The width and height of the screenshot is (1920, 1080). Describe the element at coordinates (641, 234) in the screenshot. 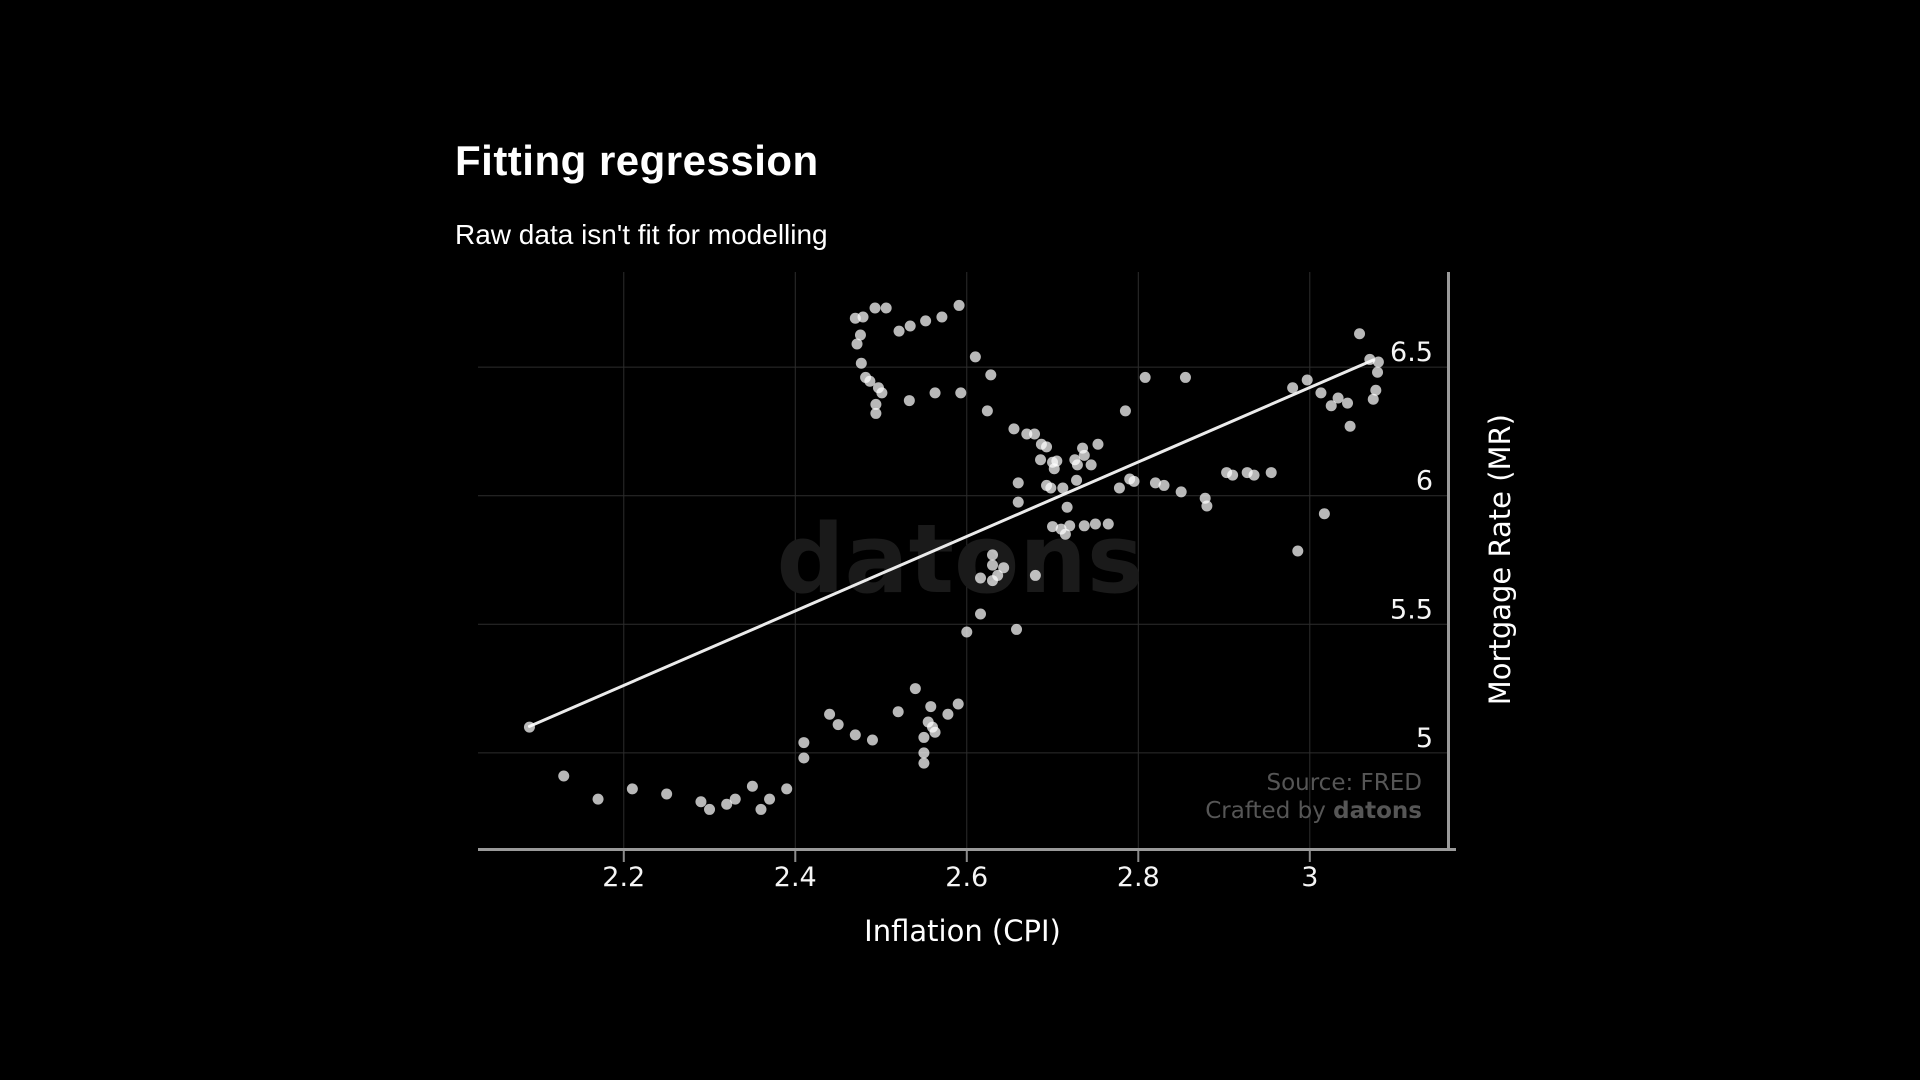

I see `chart-subtitle: Raw data isn't fit for modelling` at that location.